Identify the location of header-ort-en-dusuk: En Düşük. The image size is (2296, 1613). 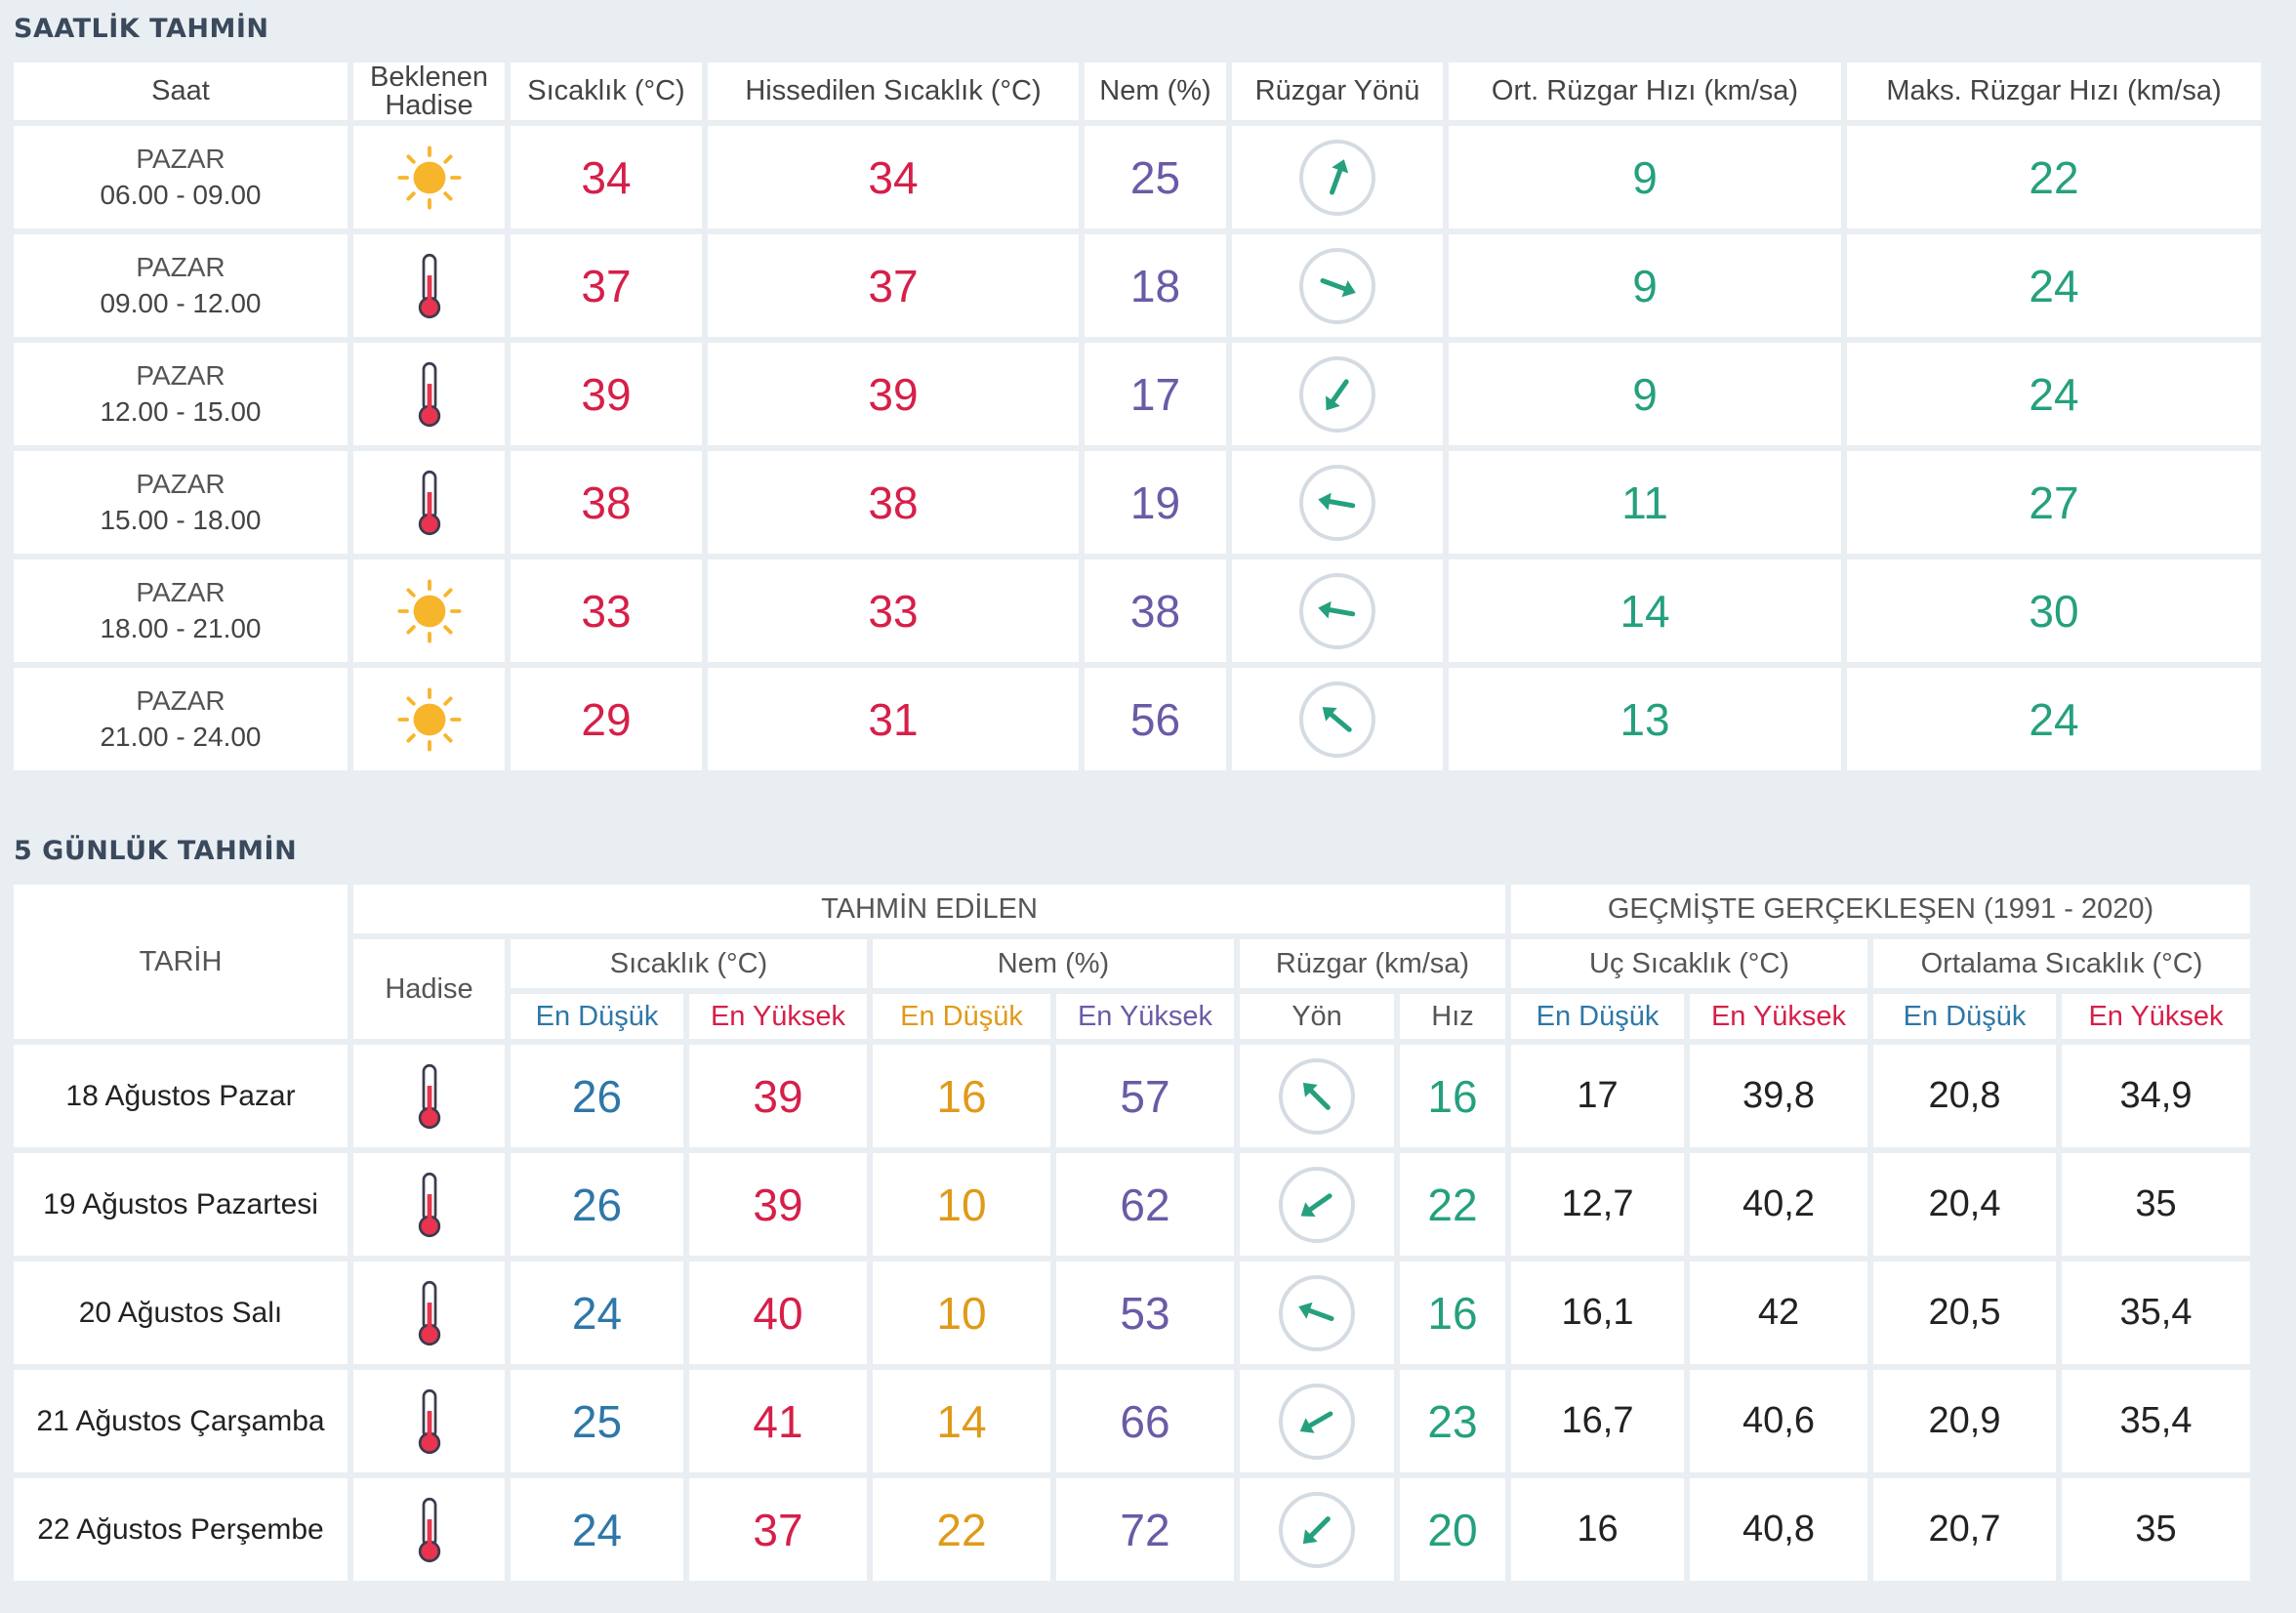
(1964, 1016).